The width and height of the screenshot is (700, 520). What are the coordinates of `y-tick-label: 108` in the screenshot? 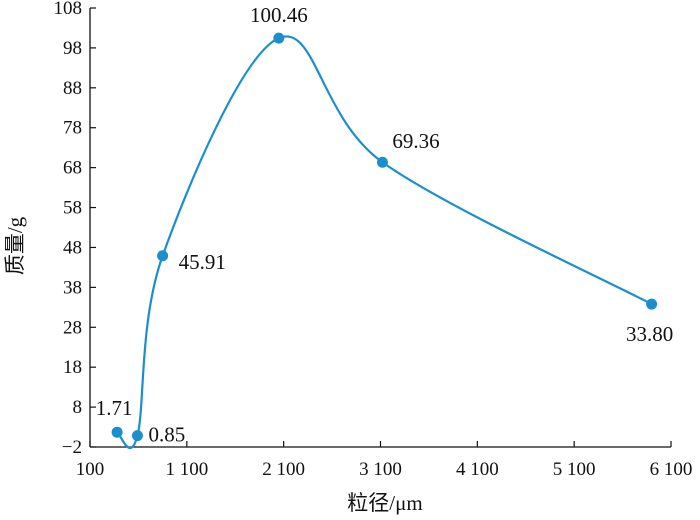 It's located at (68, 9).